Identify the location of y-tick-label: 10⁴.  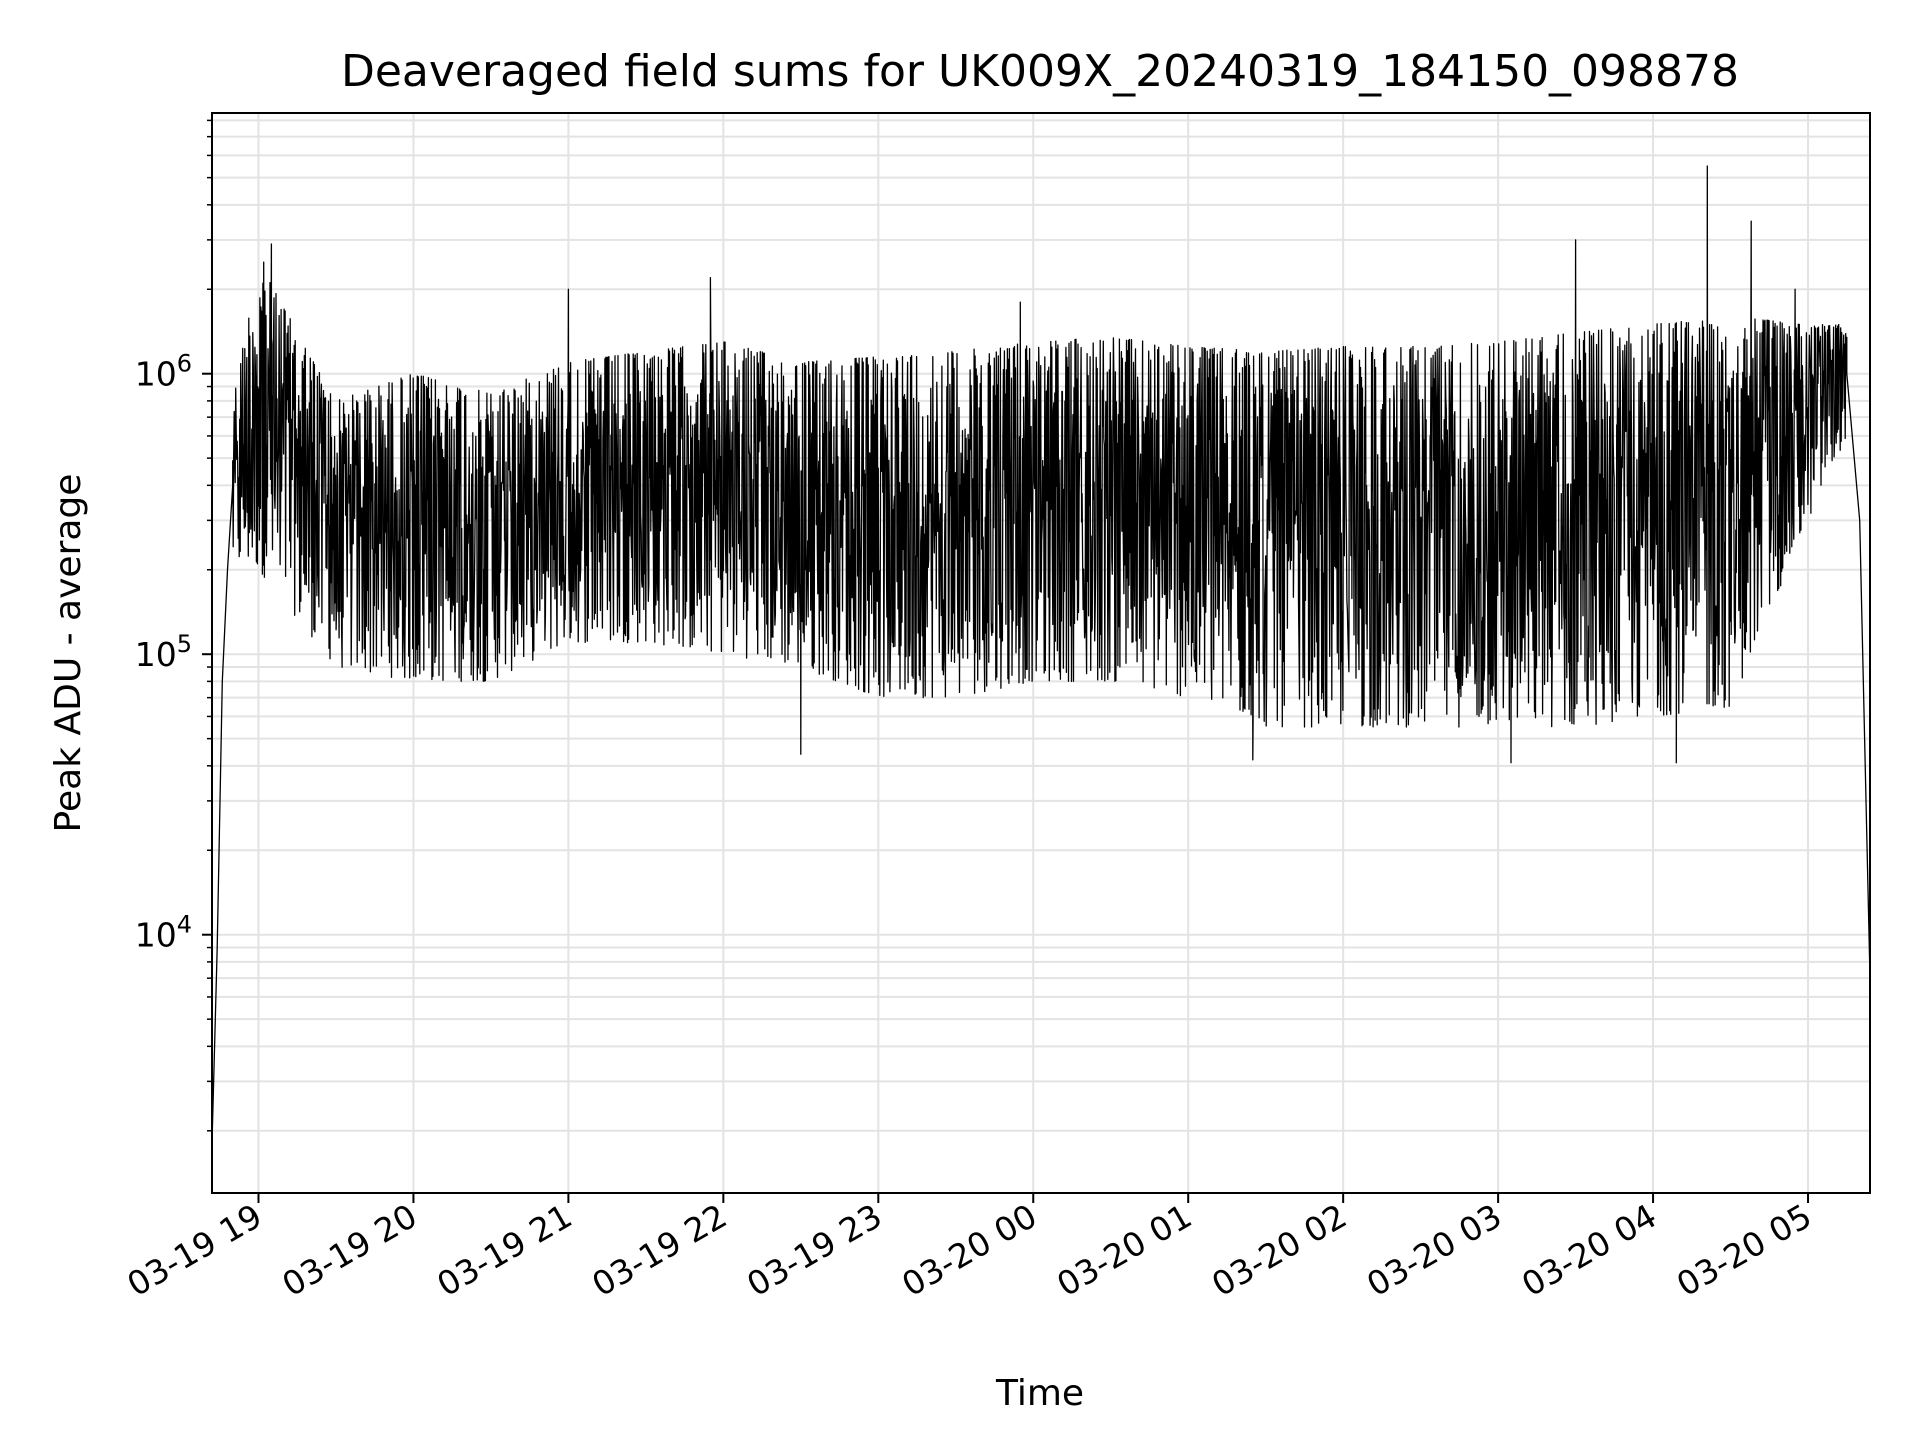
(163, 933).